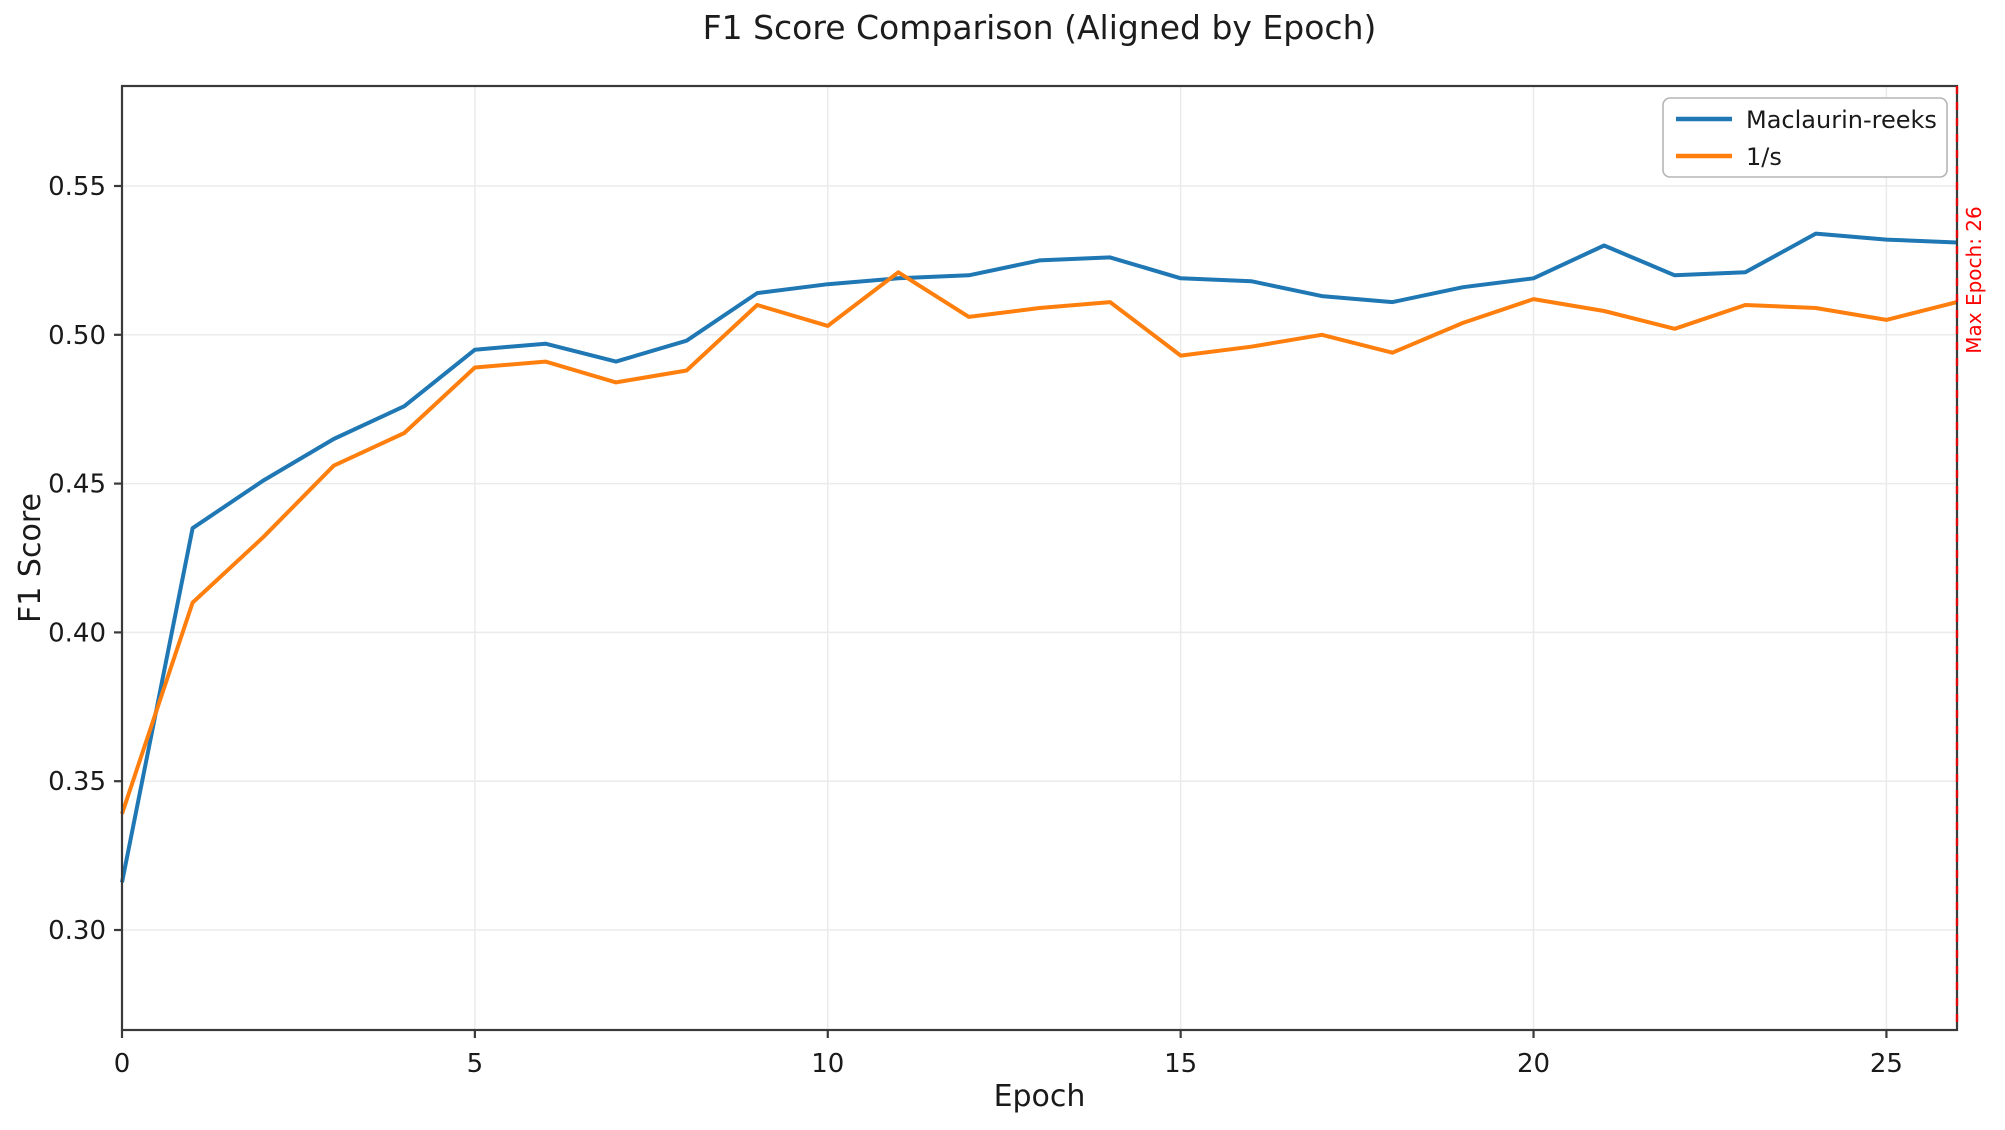 The width and height of the screenshot is (2005, 1130). I want to click on legend-box, so click(1805, 137).